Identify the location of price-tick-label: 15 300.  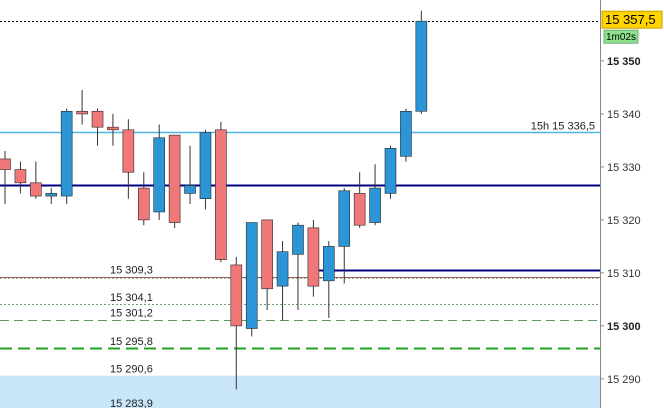
(624, 327).